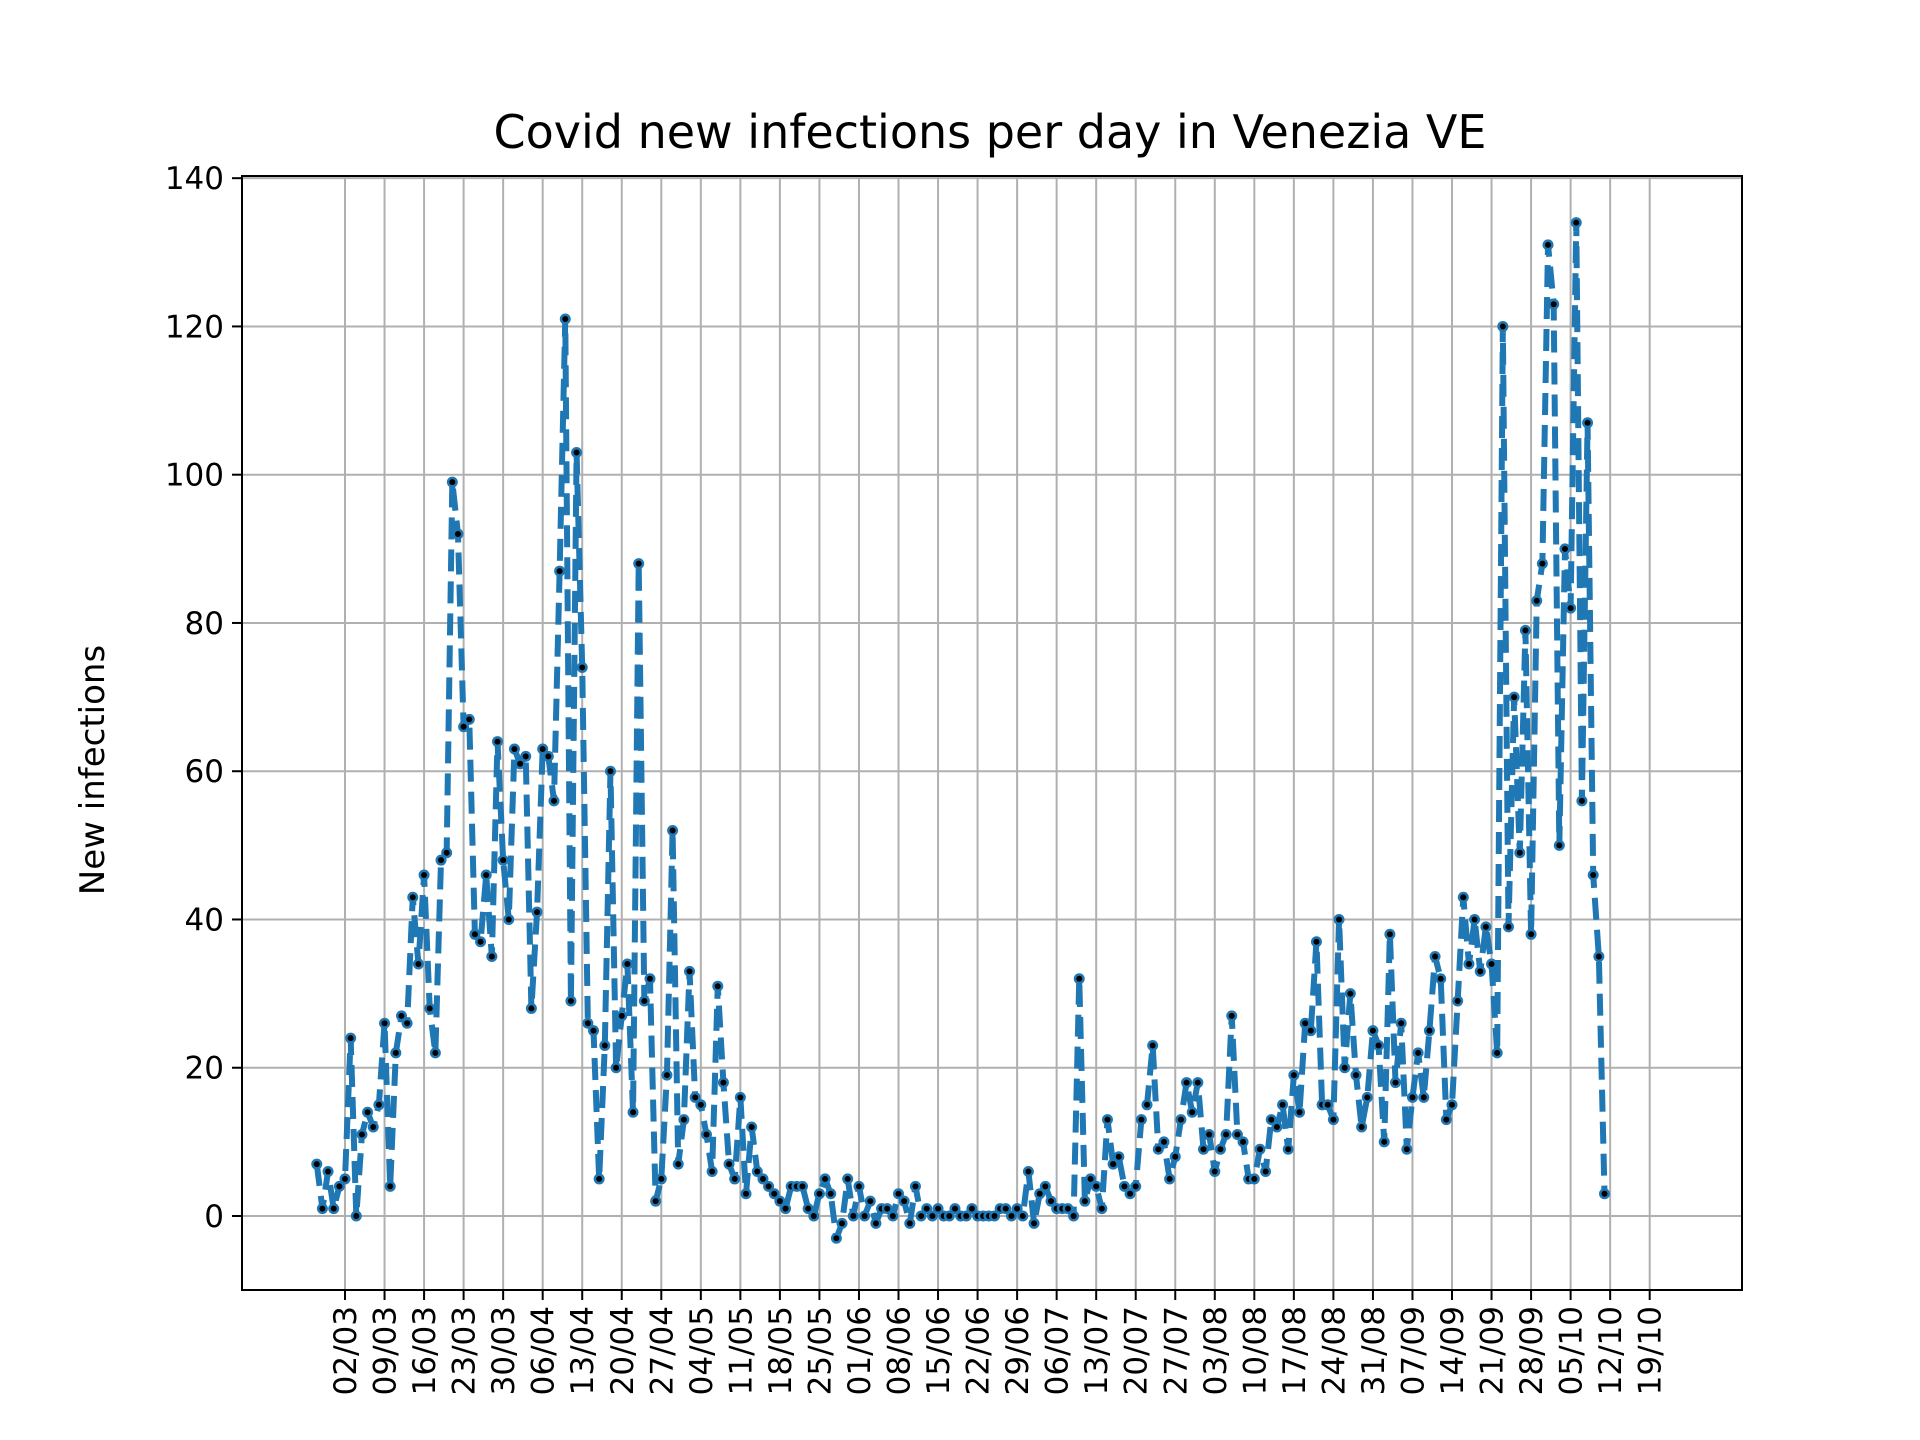 The image size is (1920, 1440). Describe the element at coordinates (1532, 1350) in the screenshot. I see `x-tick-label: 28/09` at that location.